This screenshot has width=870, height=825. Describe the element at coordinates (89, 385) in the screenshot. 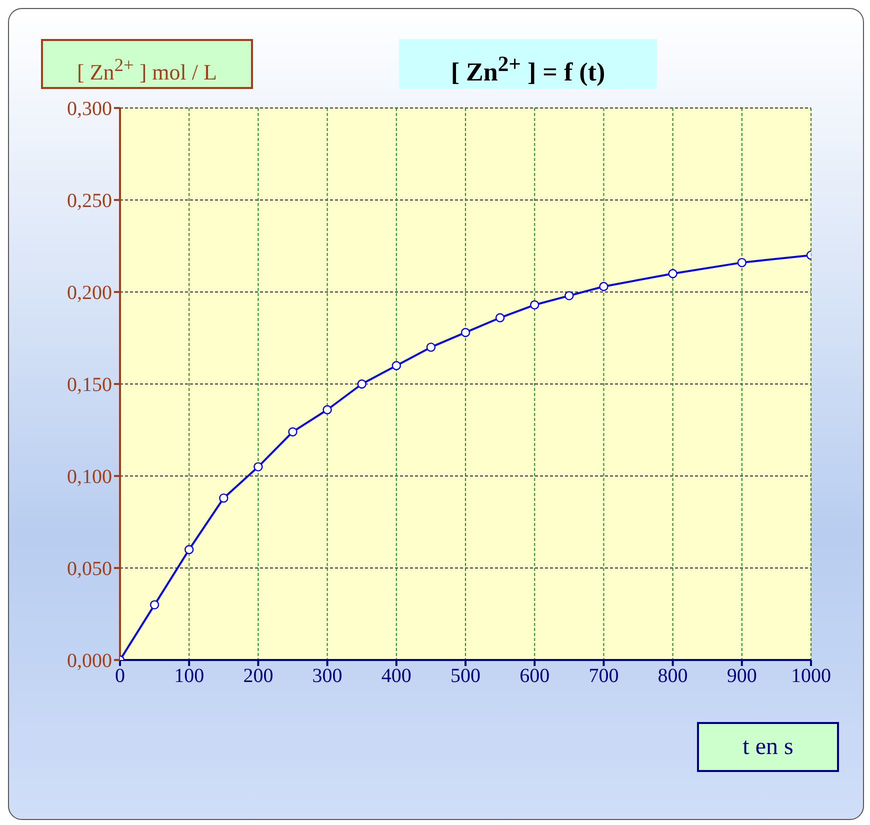

I see `y-tick-label: 0,150` at that location.